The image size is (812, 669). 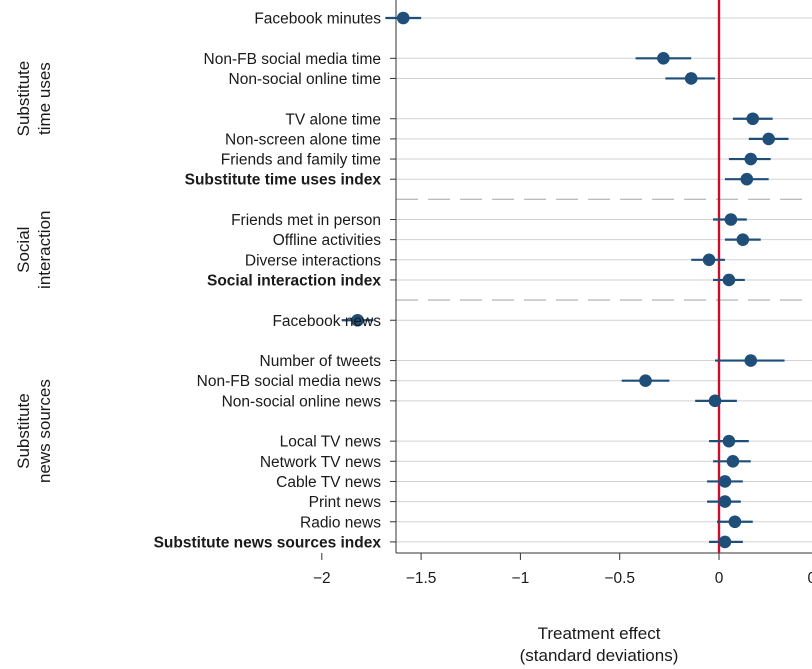 I want to click on group-label-line2: interaction, so click(x=44, y=250).